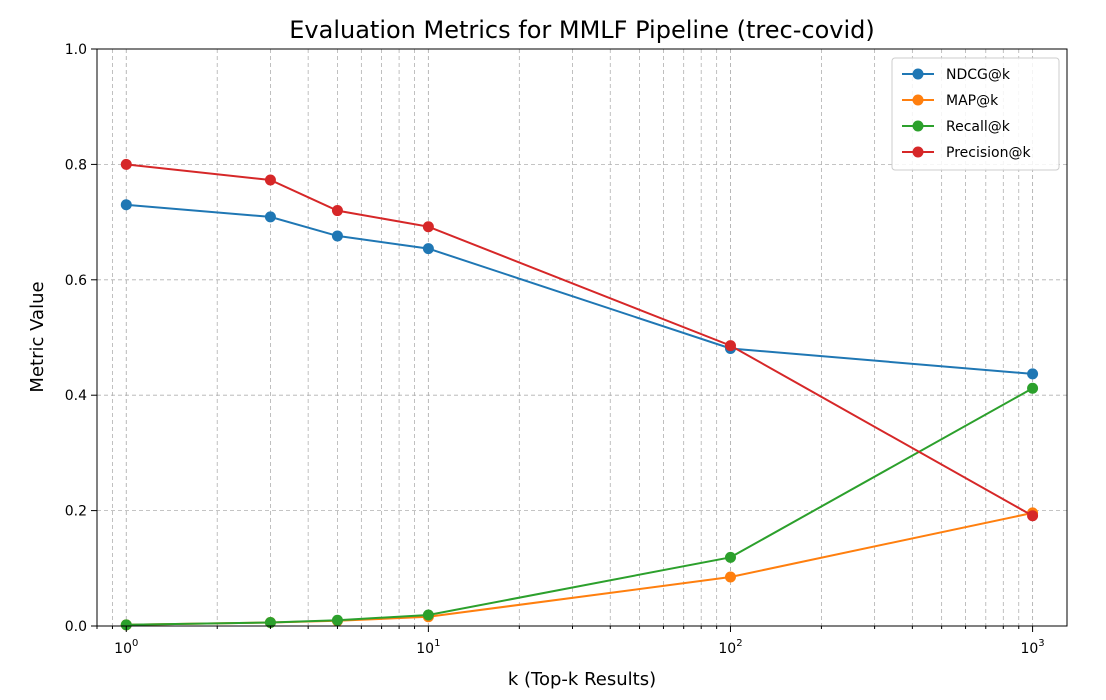 This screenshot has width=1106, height=700. I want to click on y-axis-label: Metric Value, so click(37, 336).